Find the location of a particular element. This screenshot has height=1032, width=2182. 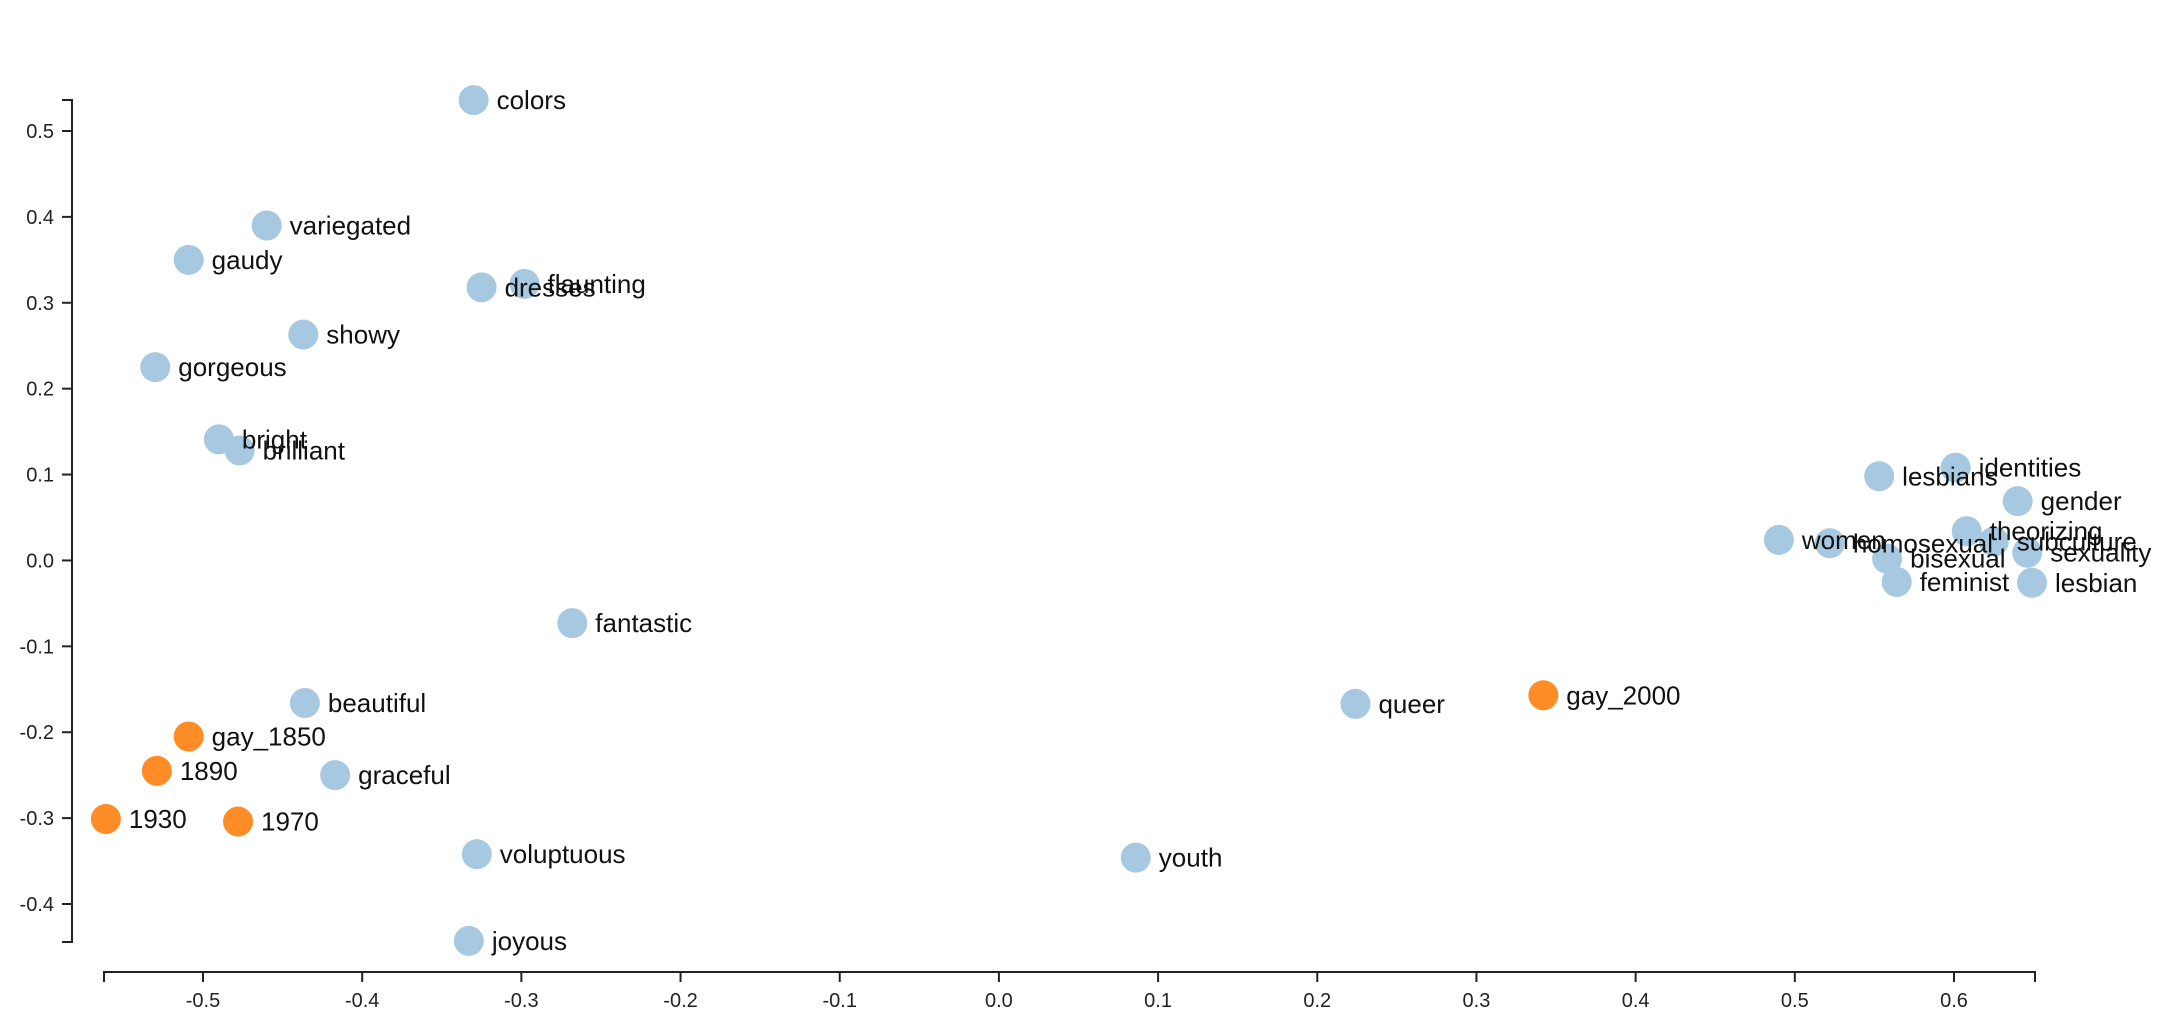

y-tick-label: -0.2 is located at coordinates (37, 733).